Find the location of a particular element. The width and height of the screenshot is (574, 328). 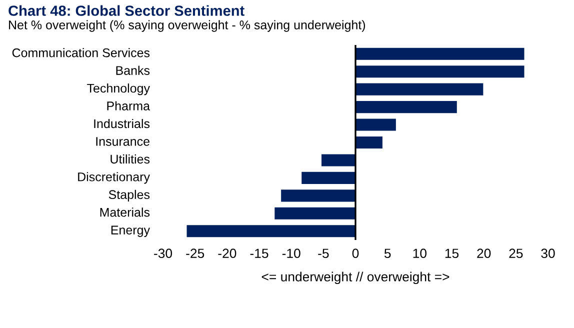

y-tick-label: Discretionary is located at coordinates (114, 178).